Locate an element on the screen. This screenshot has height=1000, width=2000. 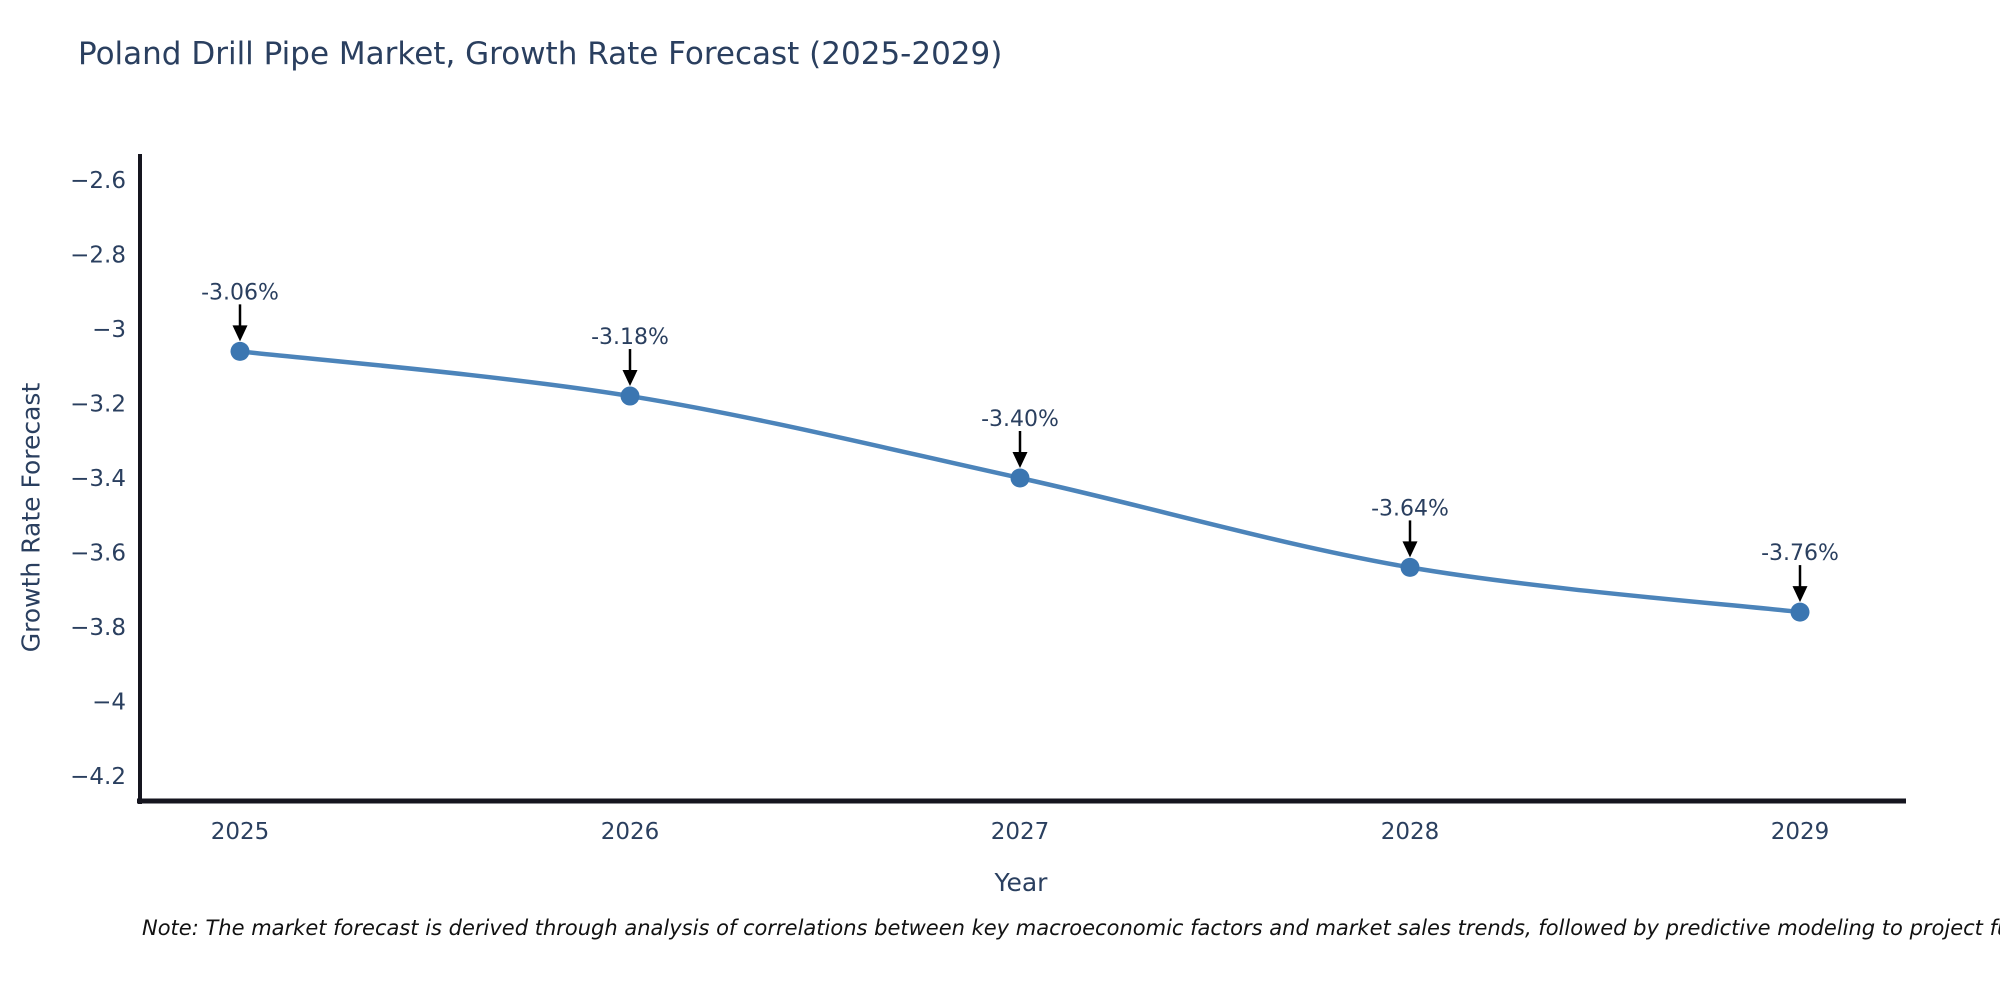
y-tick-label: −3.8 is located at coordinates (98, 628).